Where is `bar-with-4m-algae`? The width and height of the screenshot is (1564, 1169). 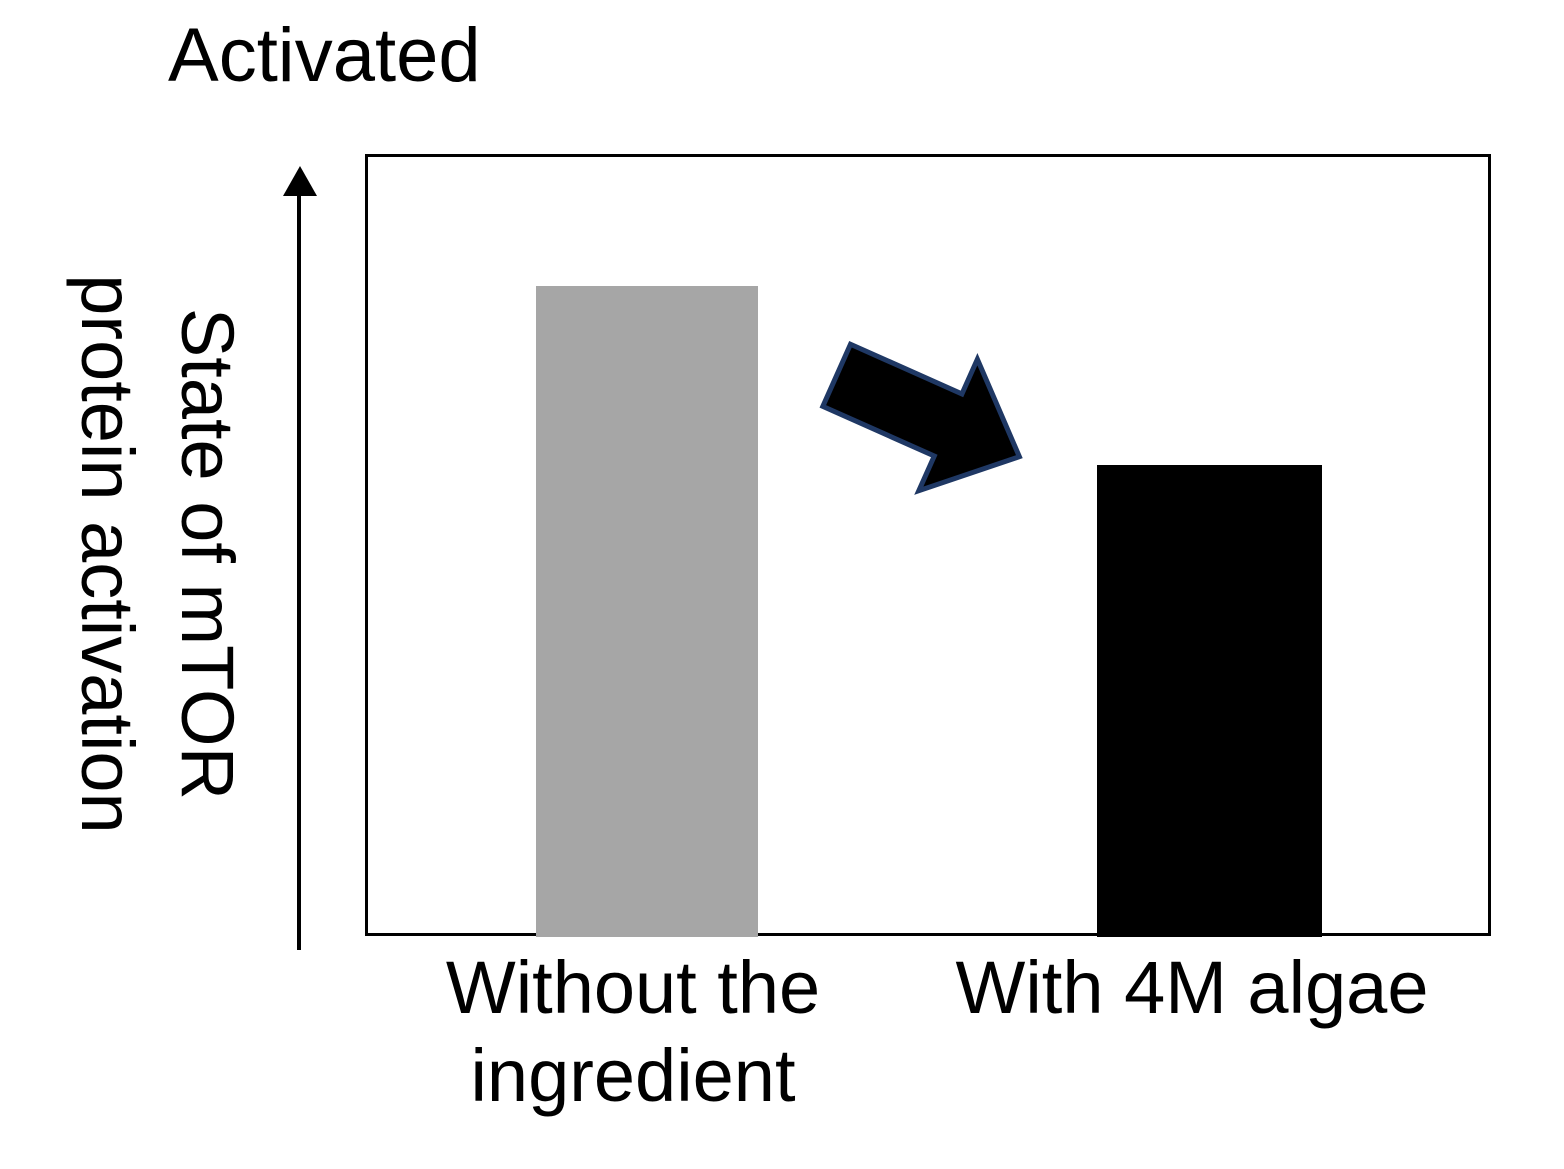 bar-with-4m-algae is located at coordinates (1209, 701).